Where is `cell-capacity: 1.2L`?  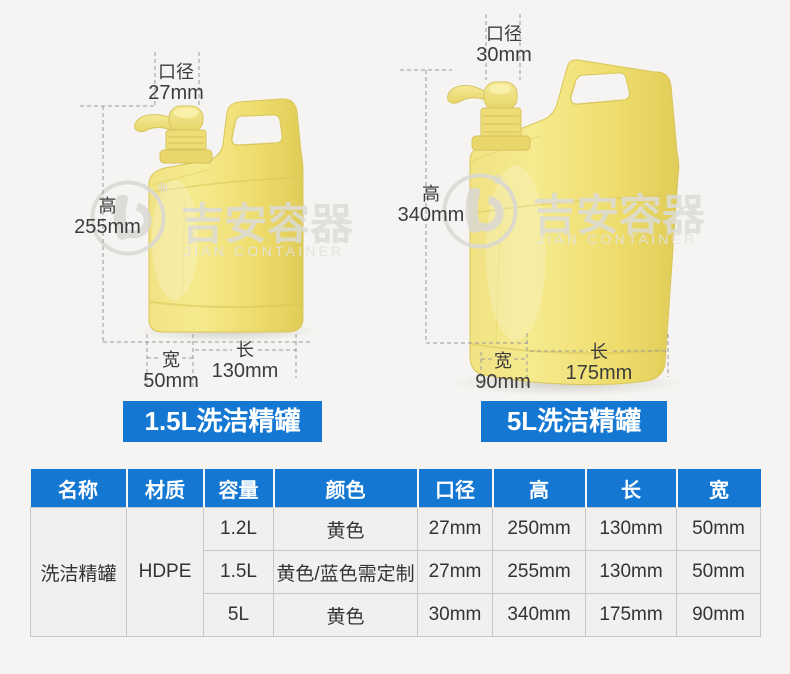
cell-capacity: 1.2L is located at coordinates (238, 529).